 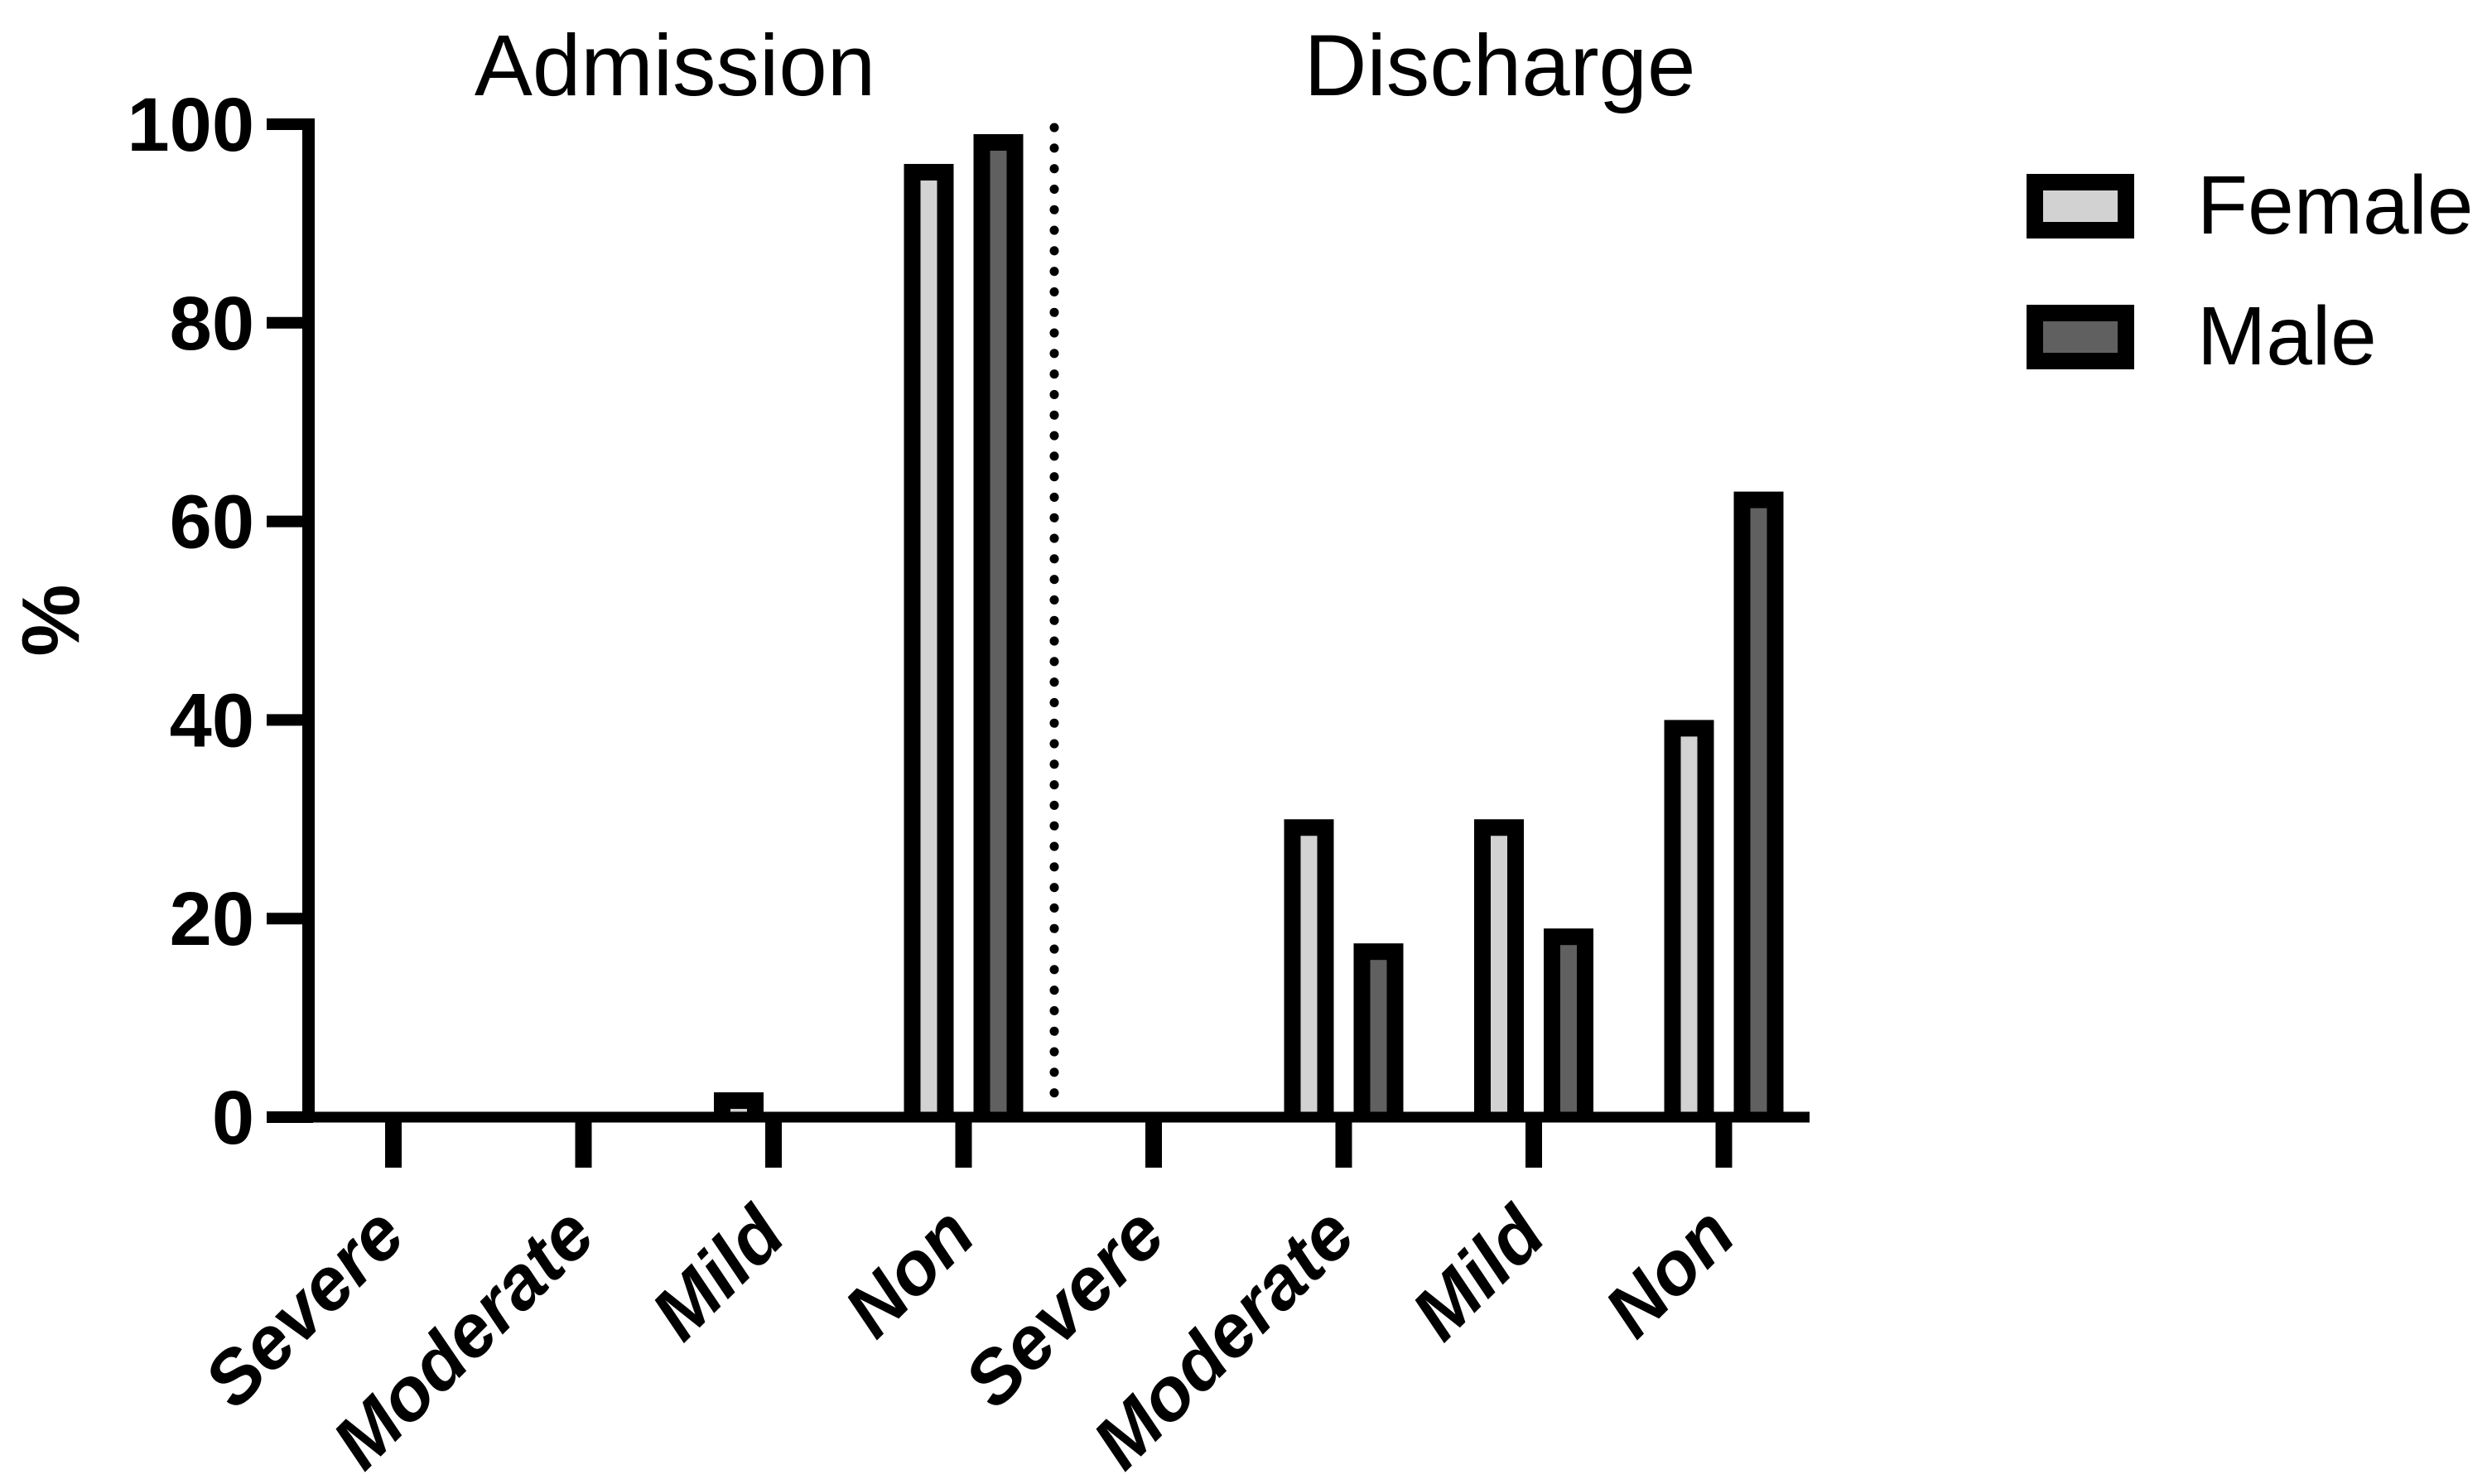 I want to click on y-tick-label: 100, so click(x=191, y=125).